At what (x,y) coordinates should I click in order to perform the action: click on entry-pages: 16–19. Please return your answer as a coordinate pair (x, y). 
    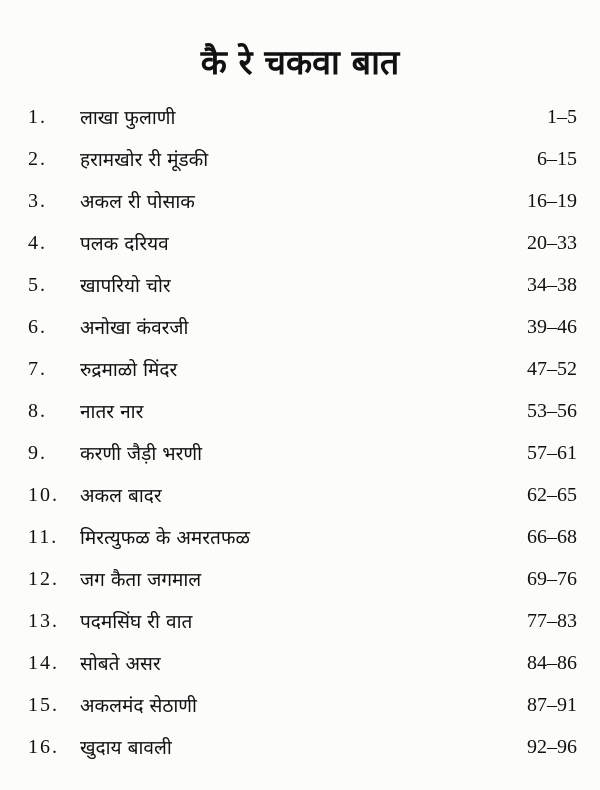
    Looking at the image, I should click on (552, 201).